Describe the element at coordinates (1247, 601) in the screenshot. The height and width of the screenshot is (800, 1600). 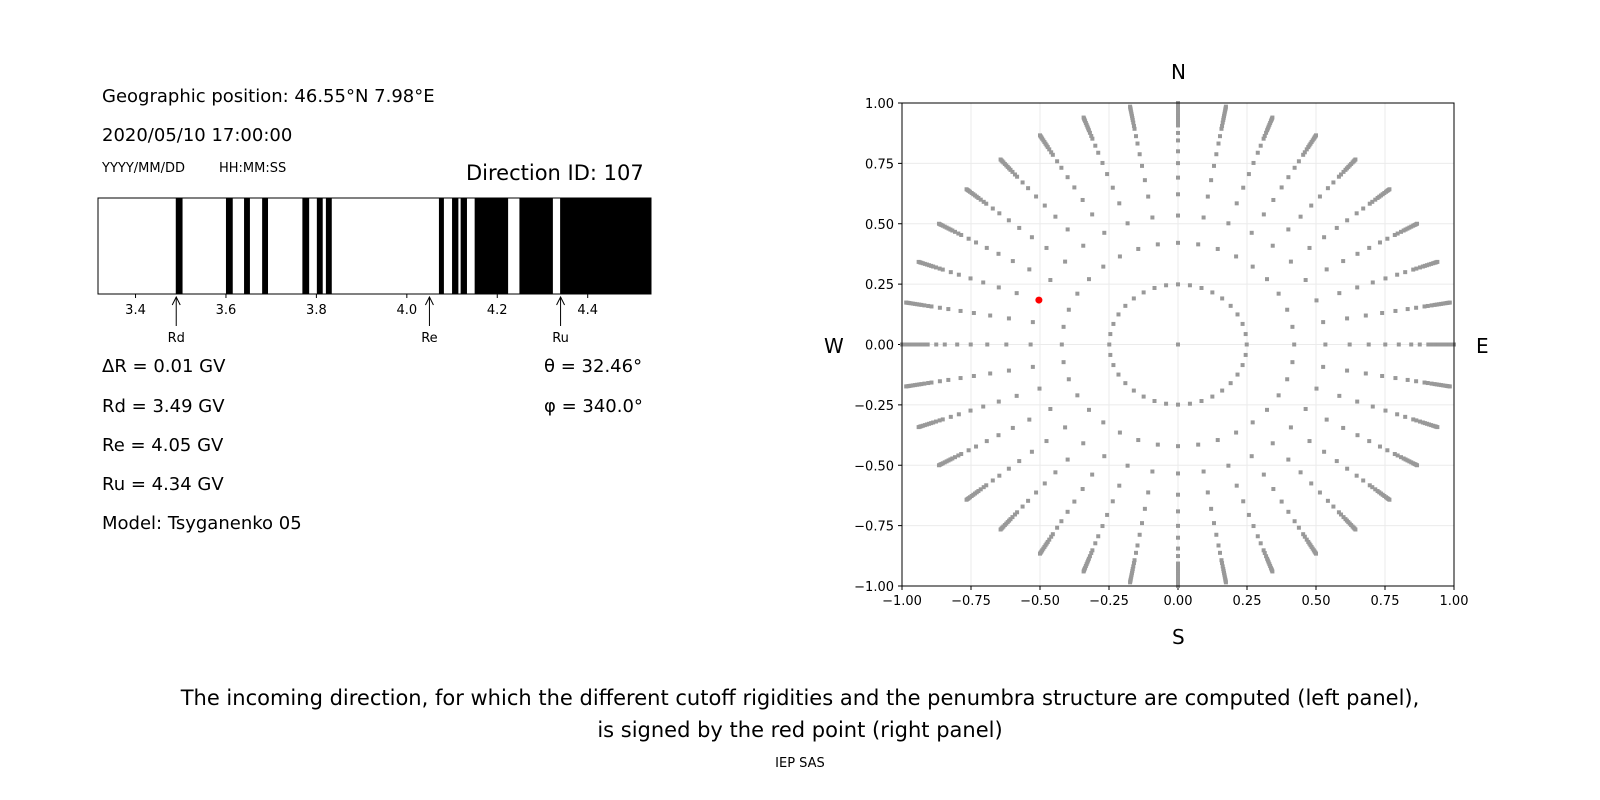
I see `x-tick-label: 0.25` at that location.